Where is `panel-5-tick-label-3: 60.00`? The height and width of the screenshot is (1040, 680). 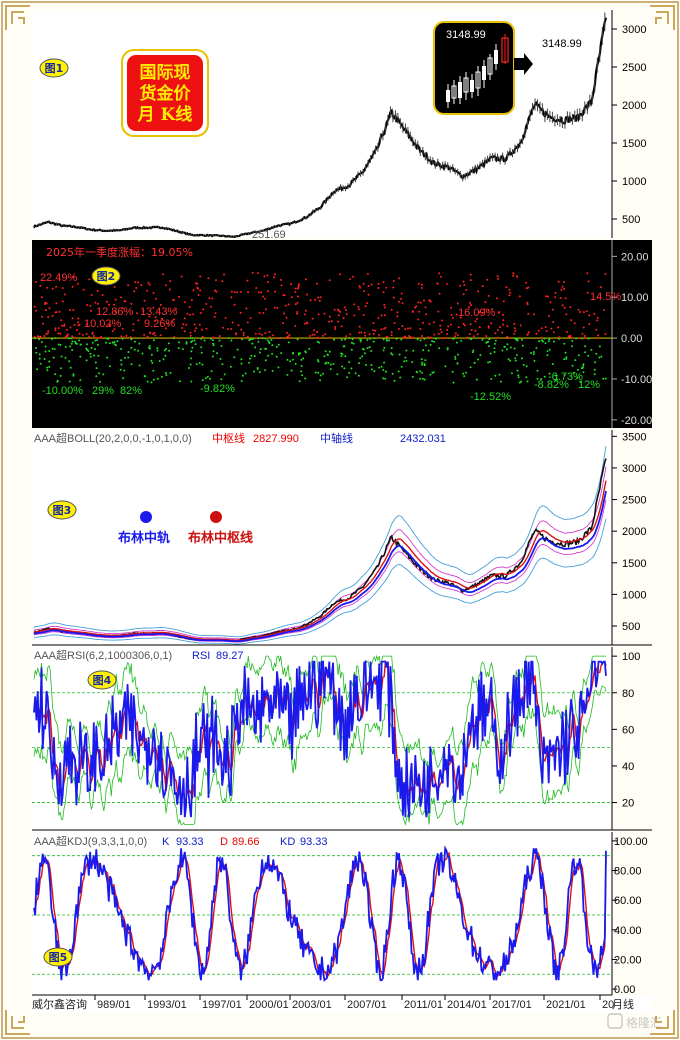
panel-5-tick-label-3: 60.00 is located at coordinates (628, 901).